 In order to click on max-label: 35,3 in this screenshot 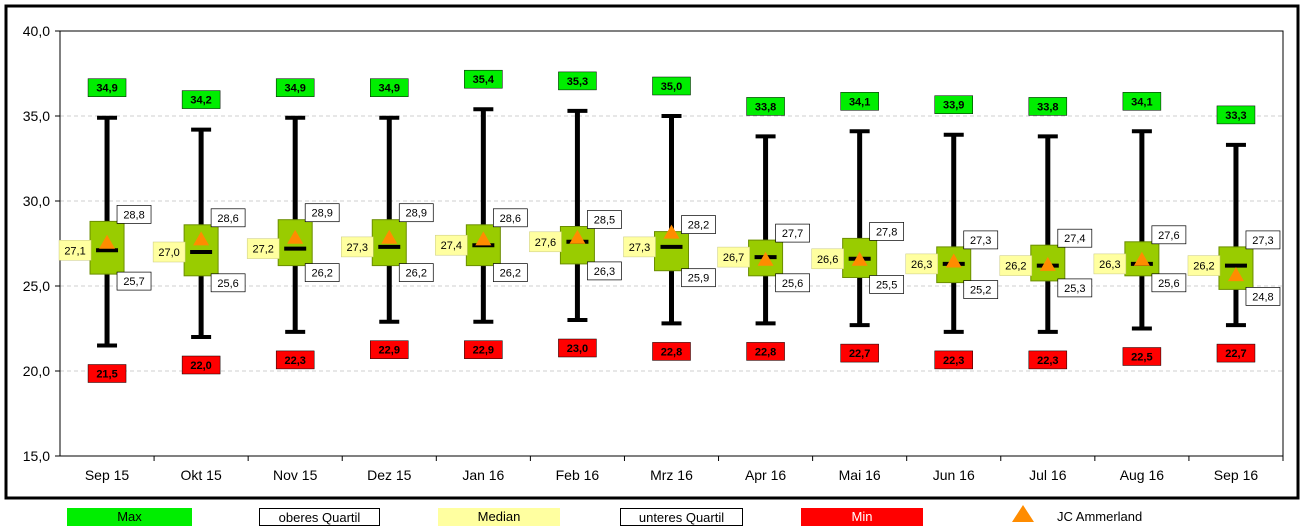, I will do `click(577, 82)`.